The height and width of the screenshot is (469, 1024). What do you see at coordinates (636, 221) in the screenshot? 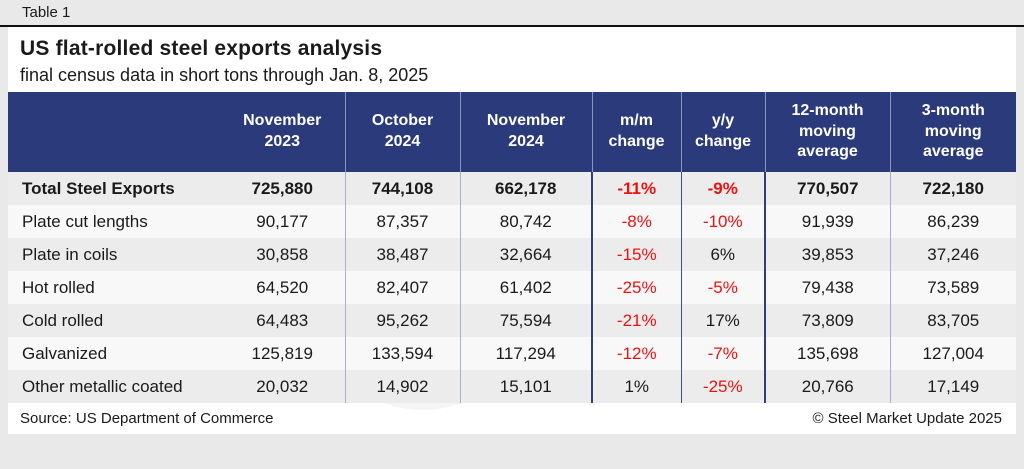
I see `table-cell: -8%` at bounding box center [636, 221].